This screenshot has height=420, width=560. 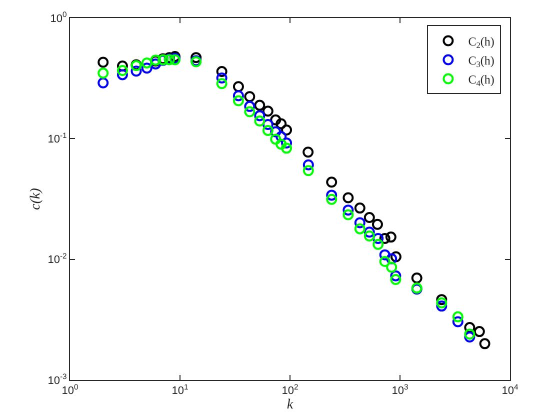 What do you see at coordinates (481, 61) in the screenshot?
I see `legend-label: C$_{3}$(h)` at bounding box center [481, 61].